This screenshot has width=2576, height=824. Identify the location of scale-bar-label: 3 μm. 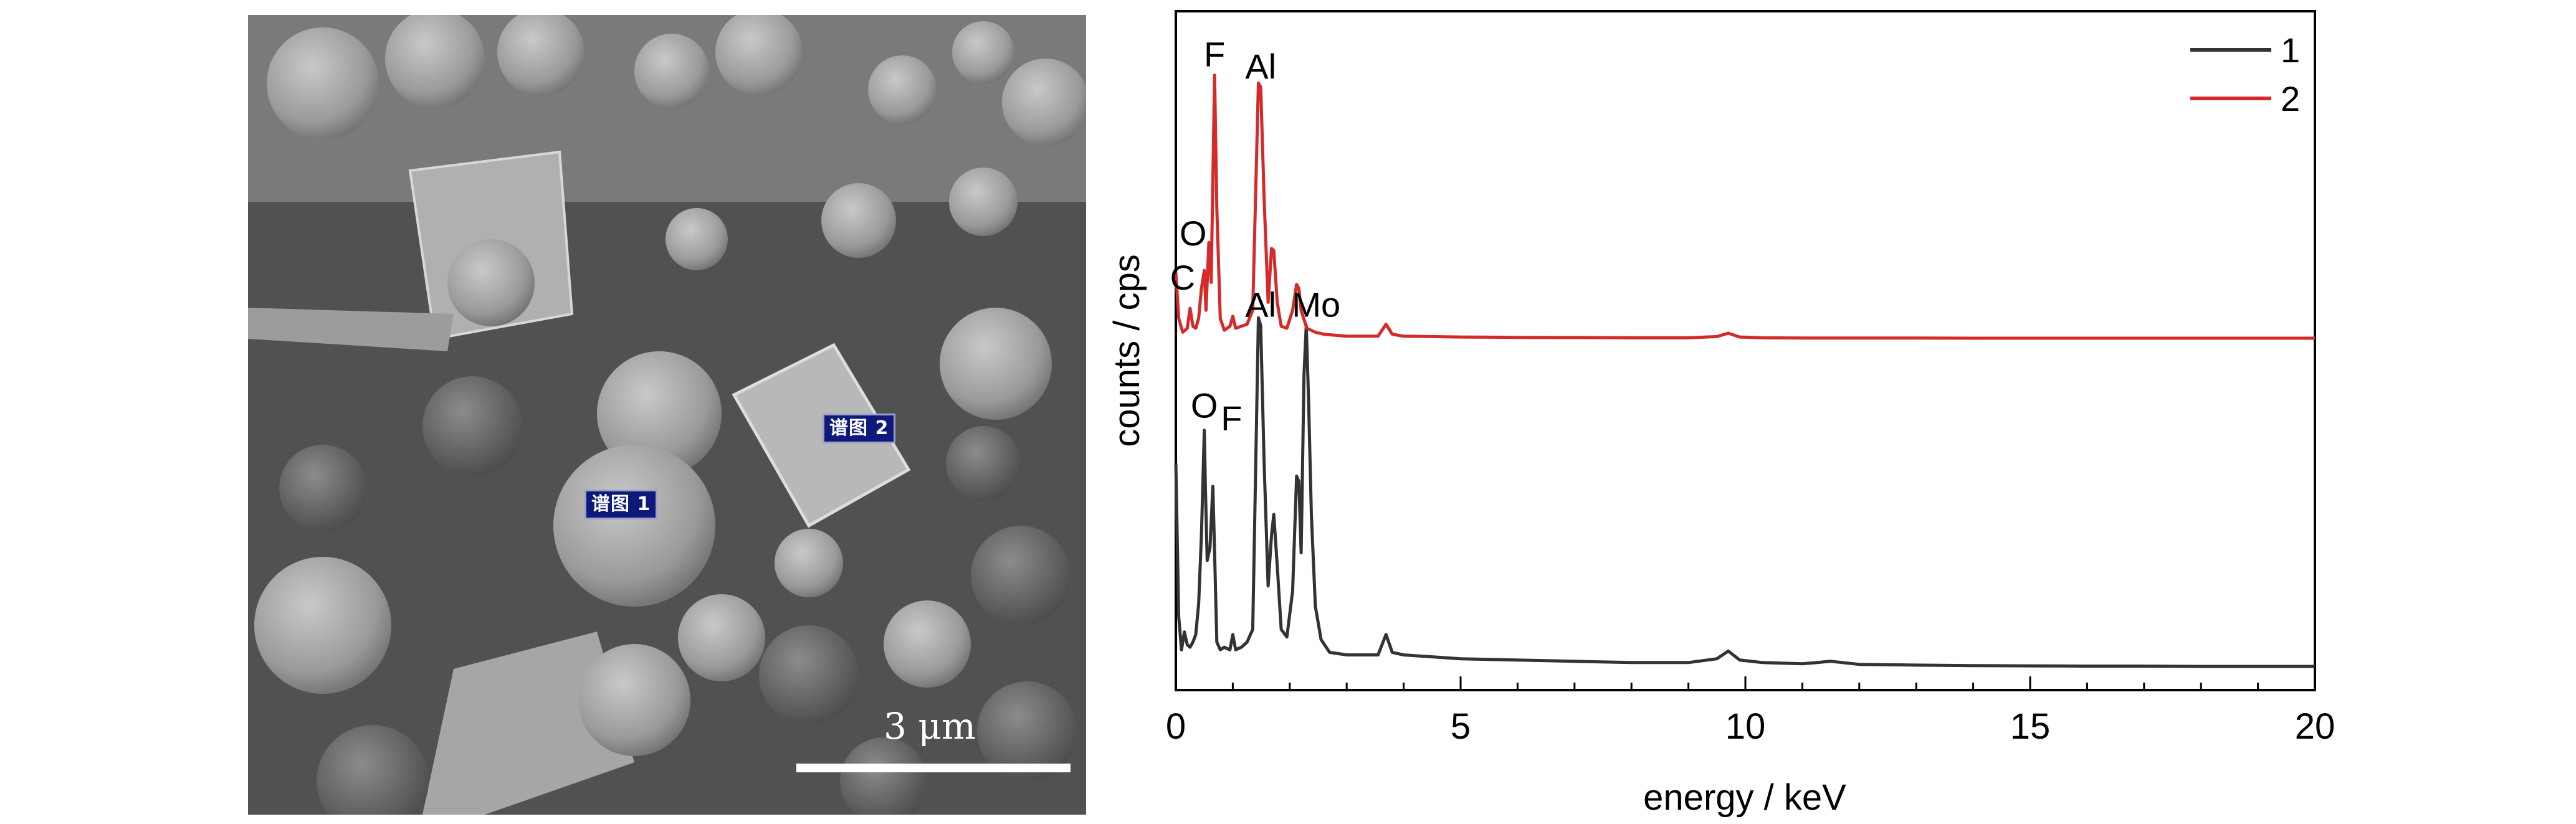
(930, 726).